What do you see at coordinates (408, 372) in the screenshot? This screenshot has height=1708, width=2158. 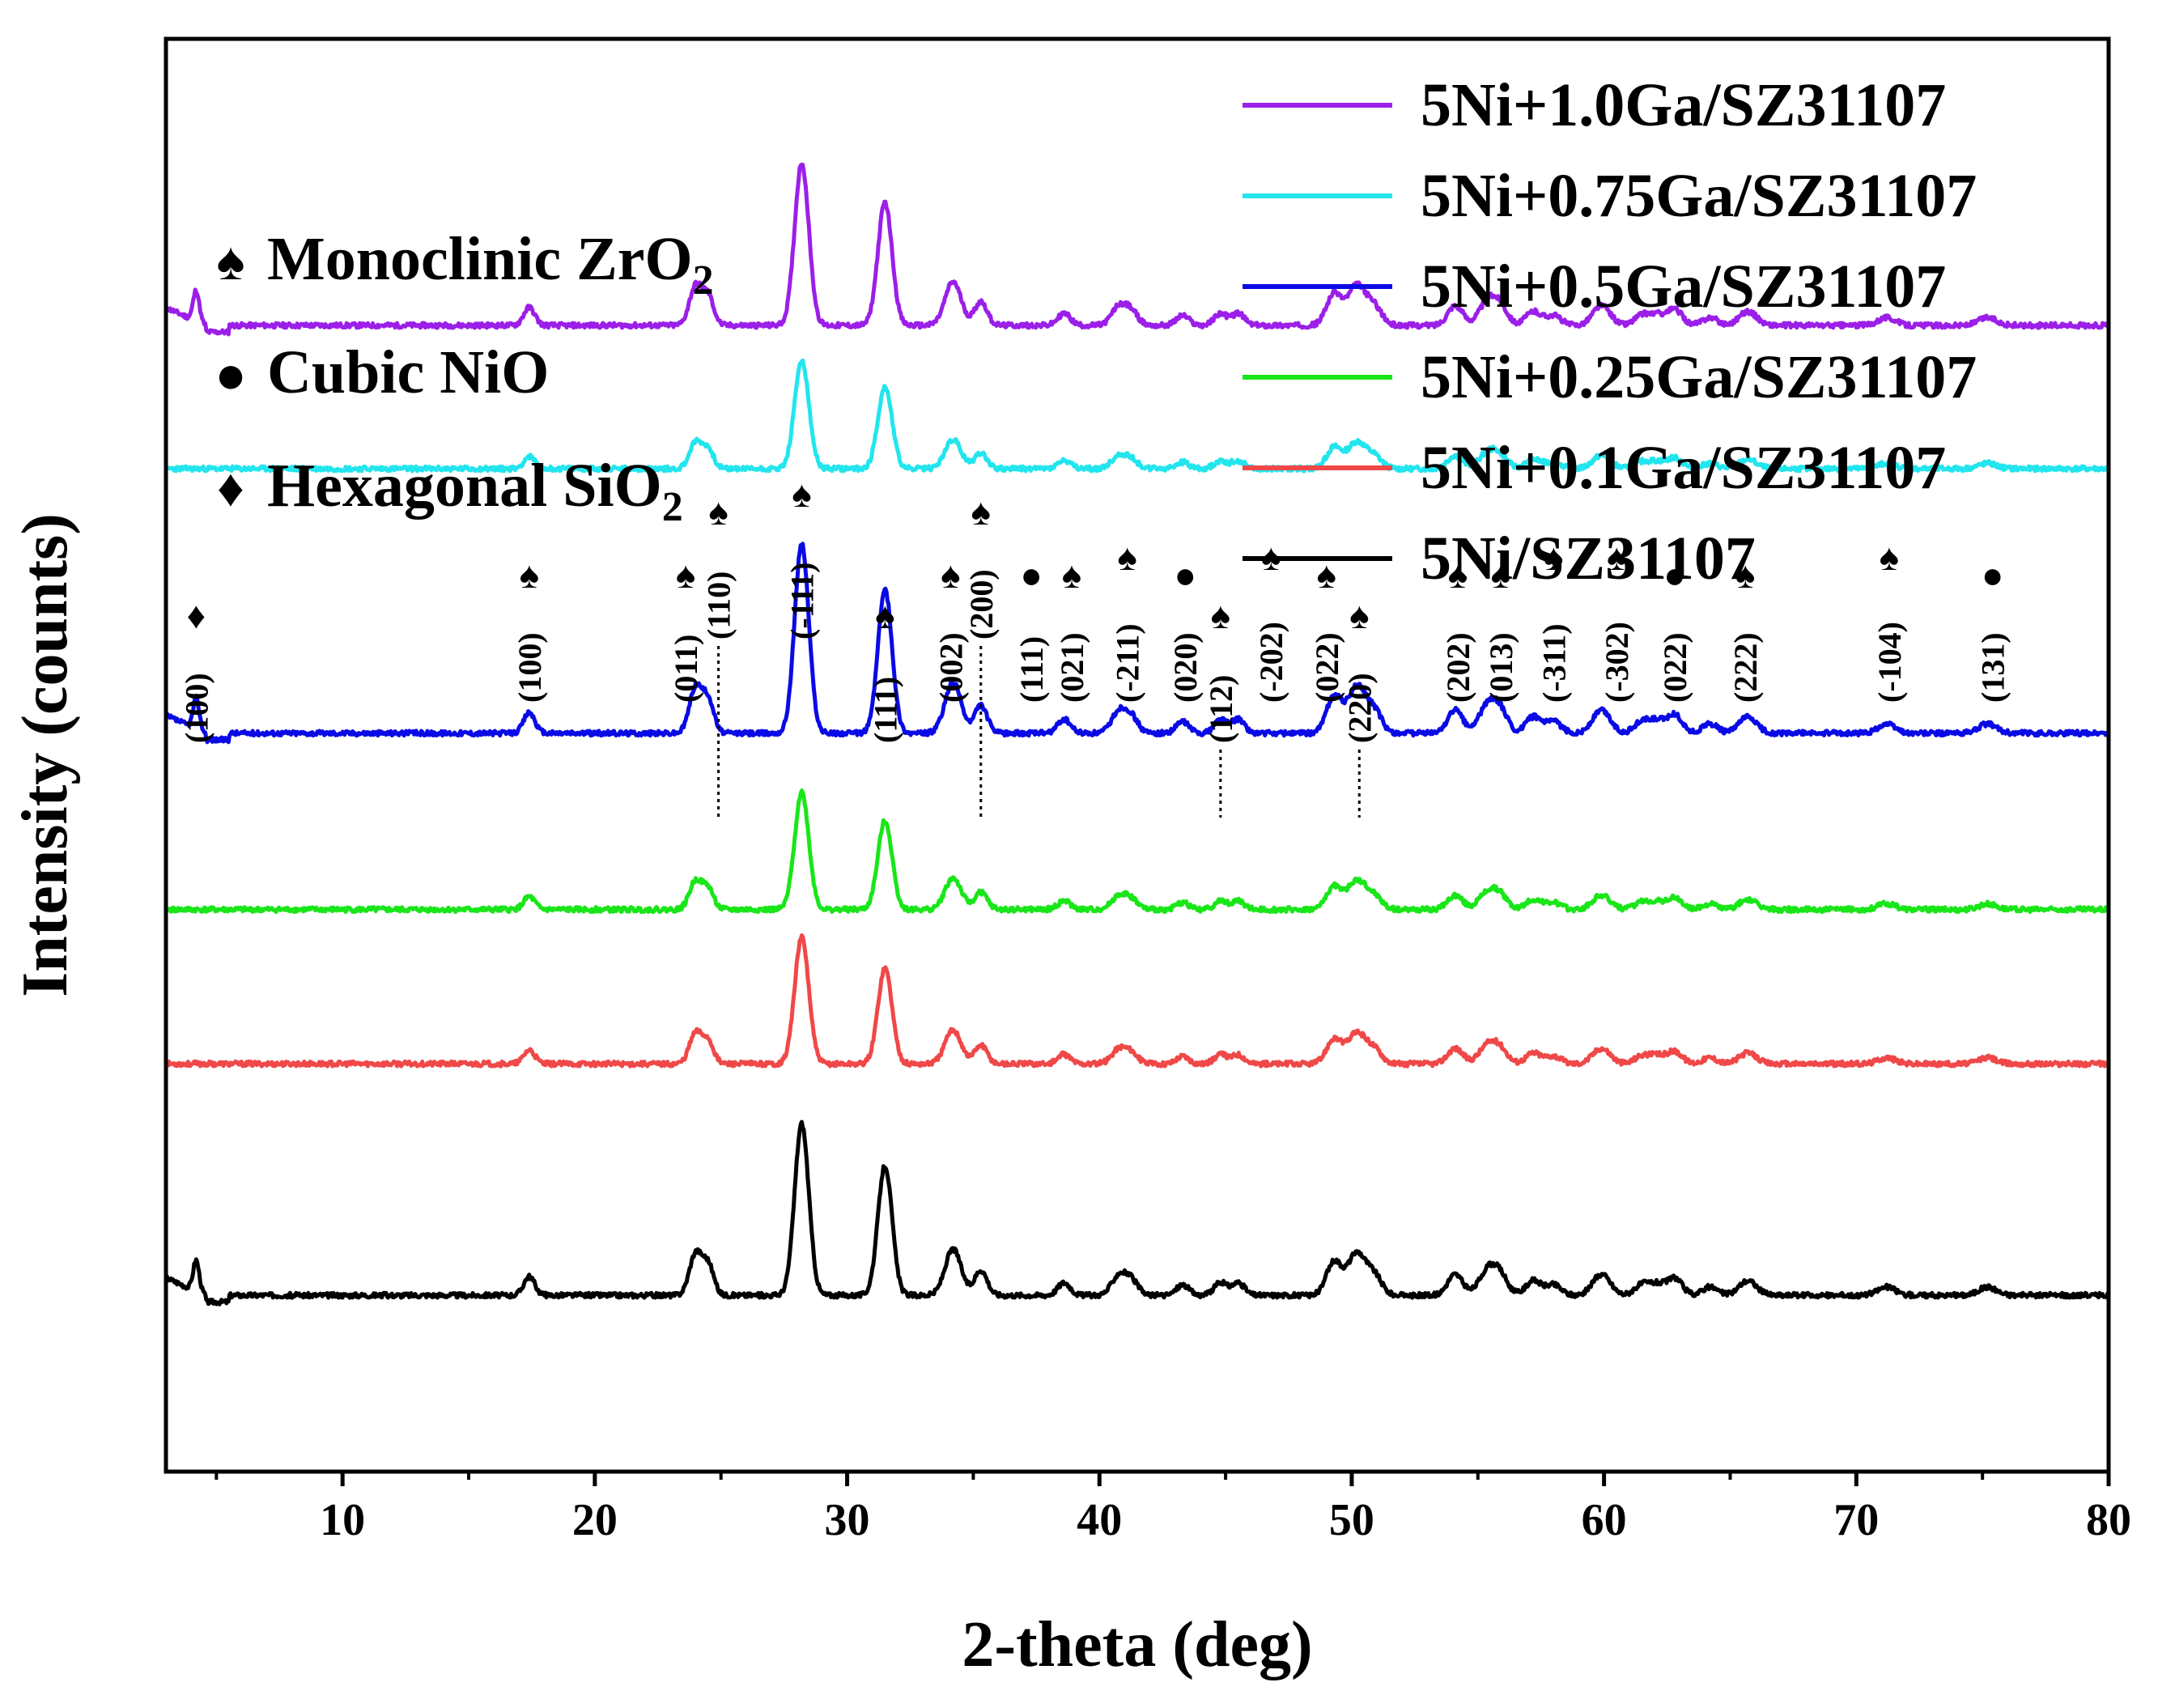 I see `phase-label: Cubic NiO` at bounding box center [408, 372].